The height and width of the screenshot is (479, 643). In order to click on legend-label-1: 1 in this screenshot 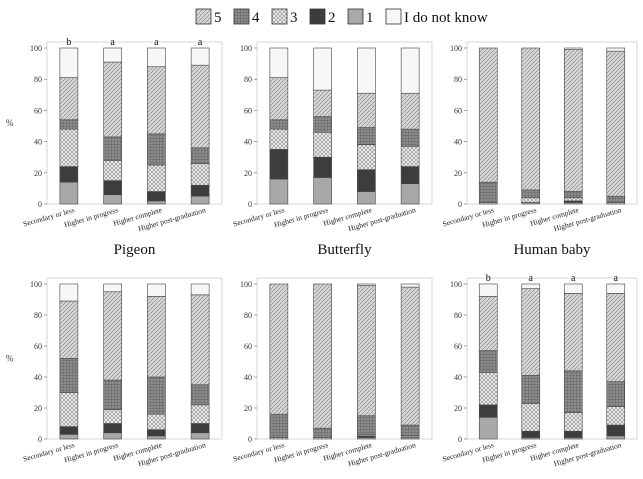, I will do `click(370, 18)`.